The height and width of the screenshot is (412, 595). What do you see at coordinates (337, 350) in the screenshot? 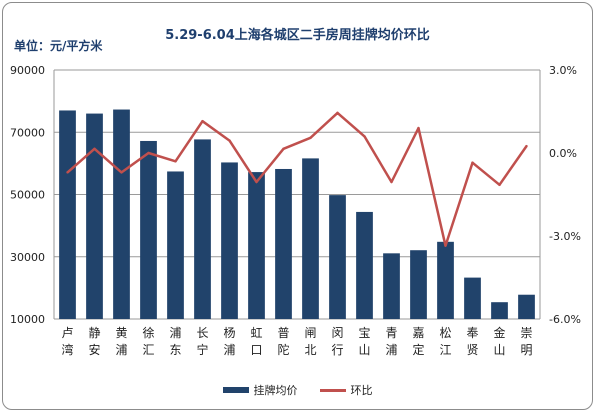
I see `x-tick-label: 行` at bounding box center [337, 350].